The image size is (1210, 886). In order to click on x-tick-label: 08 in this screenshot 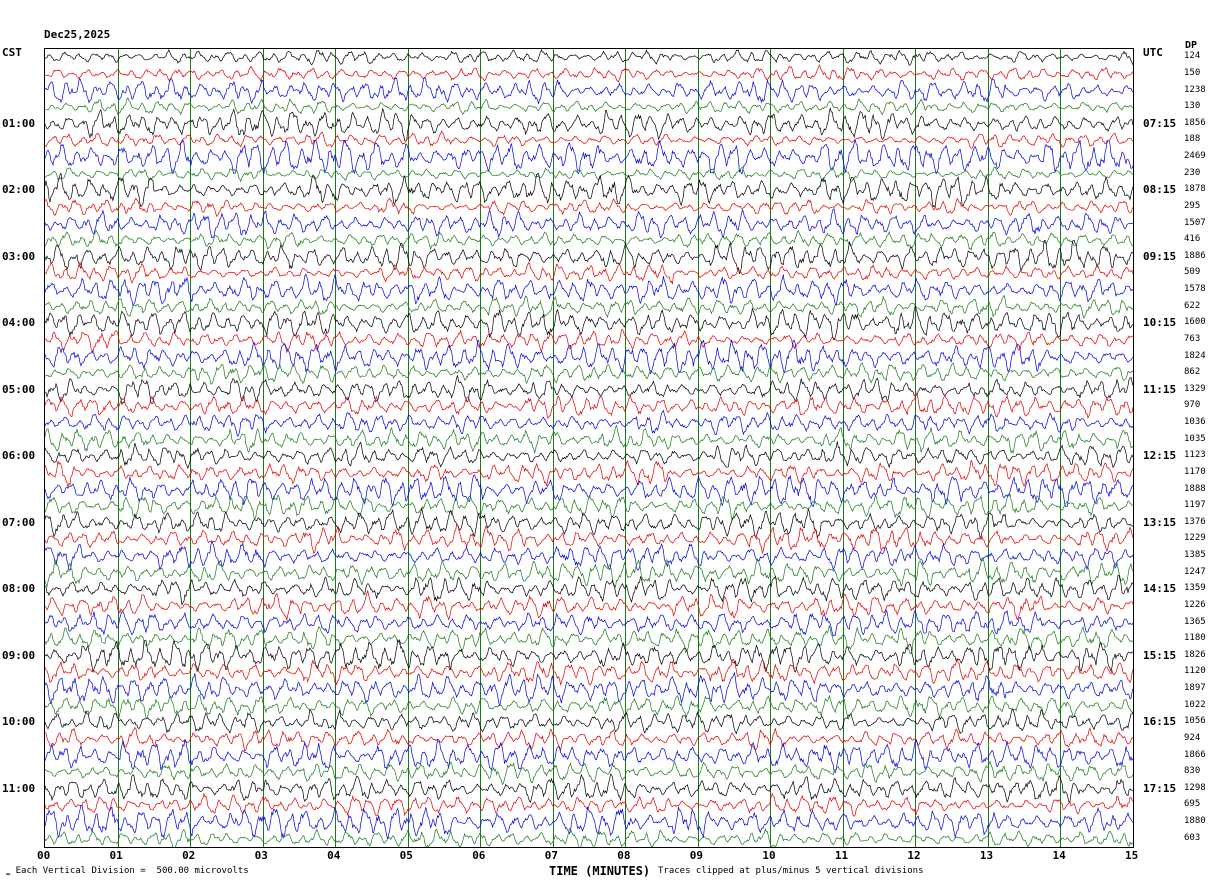, I will do `click(624, 855)`.